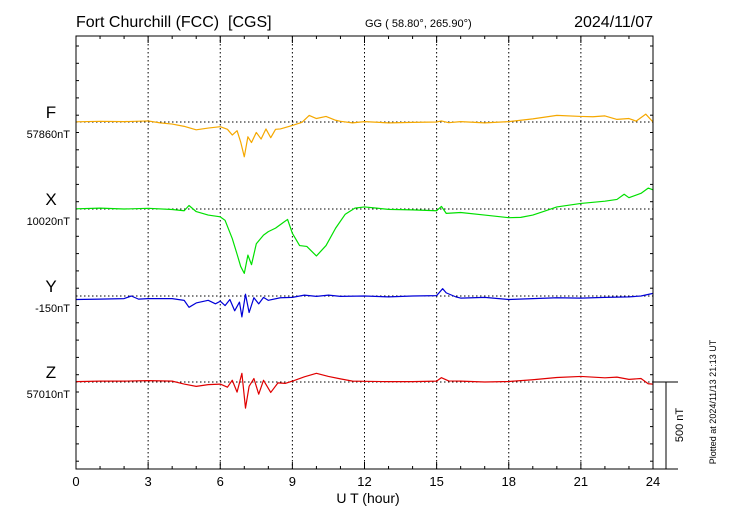 Image resolution: width=730 pixels, height=520 pixels. What do you see at coordinates (75, 481) in the screenshot?
I see `x-tick-label-0: 0` at bounding box center [75, 481].